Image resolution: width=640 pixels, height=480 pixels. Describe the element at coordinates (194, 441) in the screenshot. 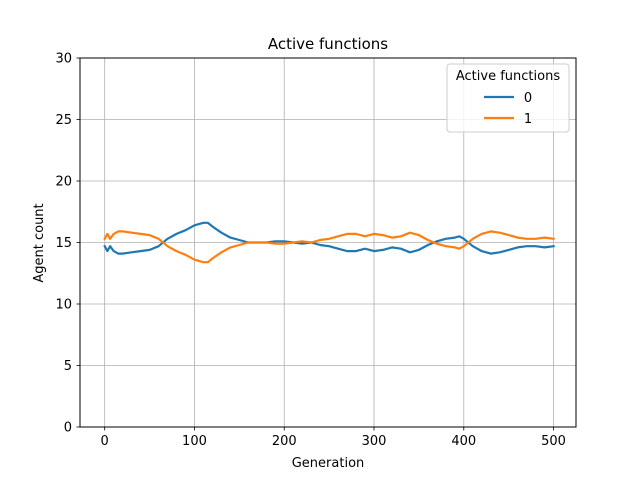

I see `x-tick-label: 100` at that location.